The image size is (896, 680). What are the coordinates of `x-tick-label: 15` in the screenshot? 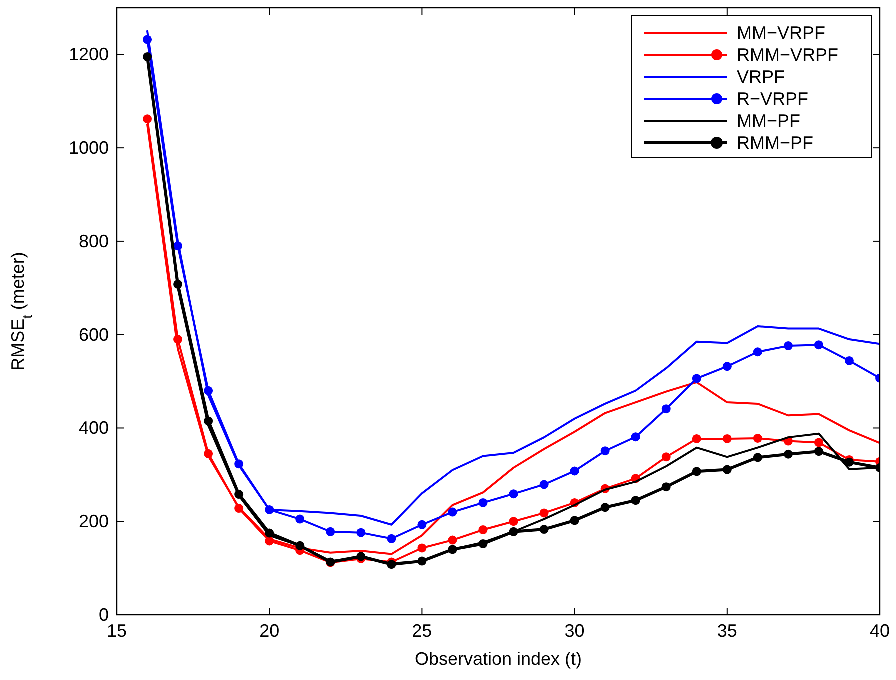 It's located at (117, 631).